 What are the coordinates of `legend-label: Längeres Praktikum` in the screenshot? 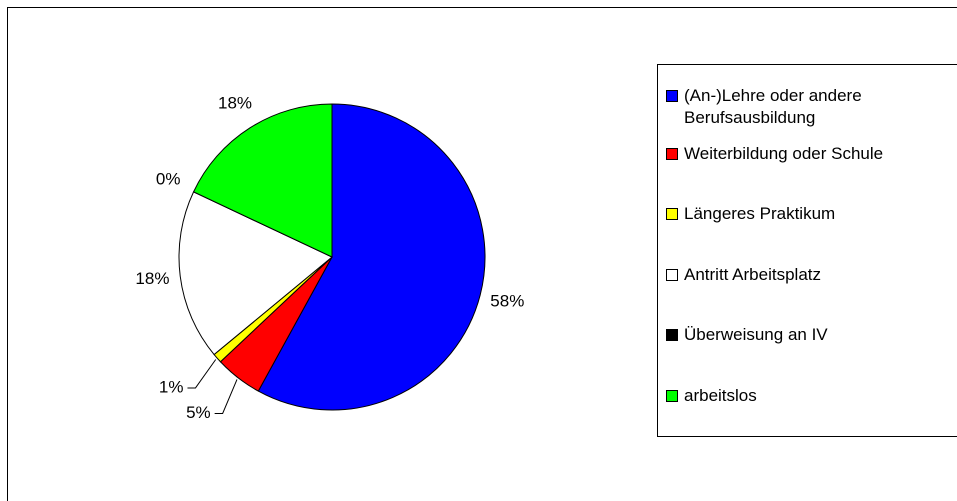 It's located at (760, 213).